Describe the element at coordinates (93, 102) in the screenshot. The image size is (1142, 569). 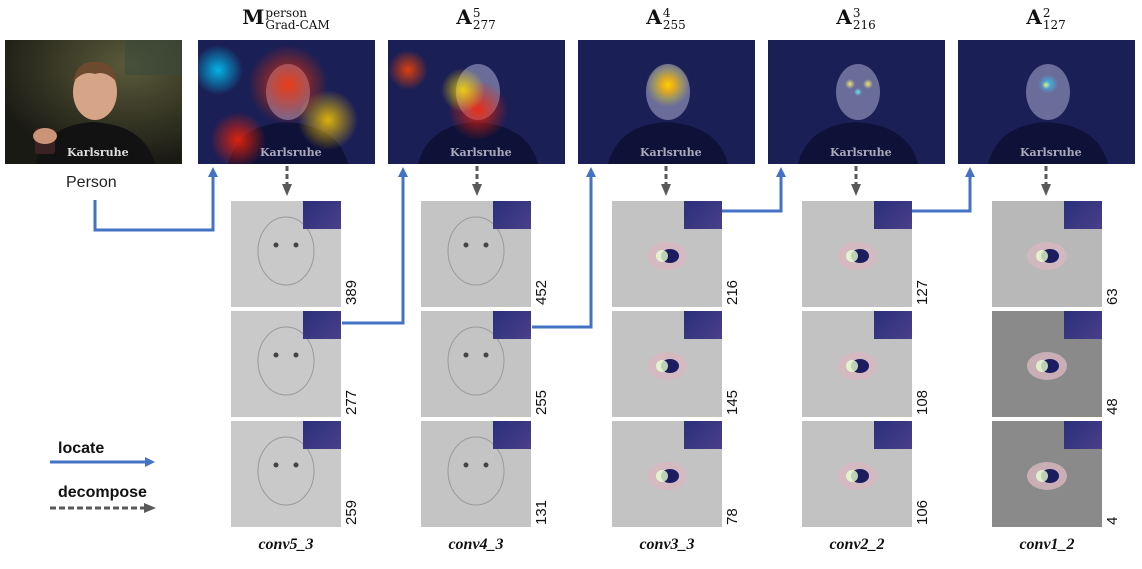
I see `input-photo: Karlsruhe` at that location.